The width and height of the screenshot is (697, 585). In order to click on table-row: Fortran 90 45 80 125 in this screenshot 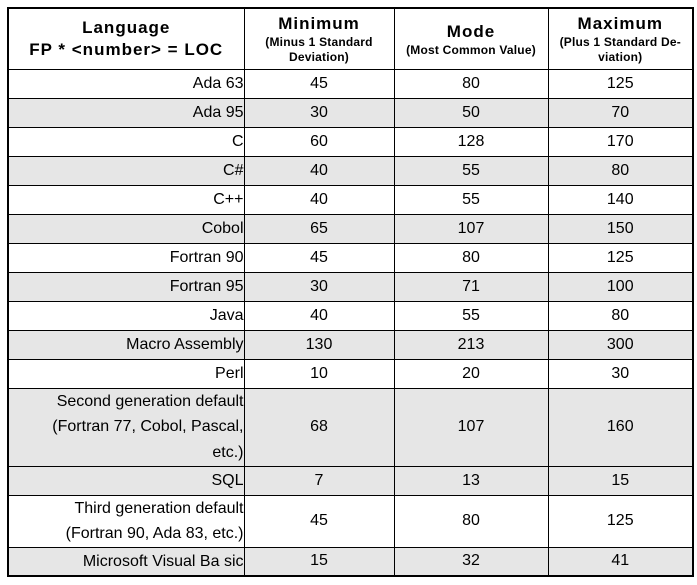, I will do `click(350, 257)`.